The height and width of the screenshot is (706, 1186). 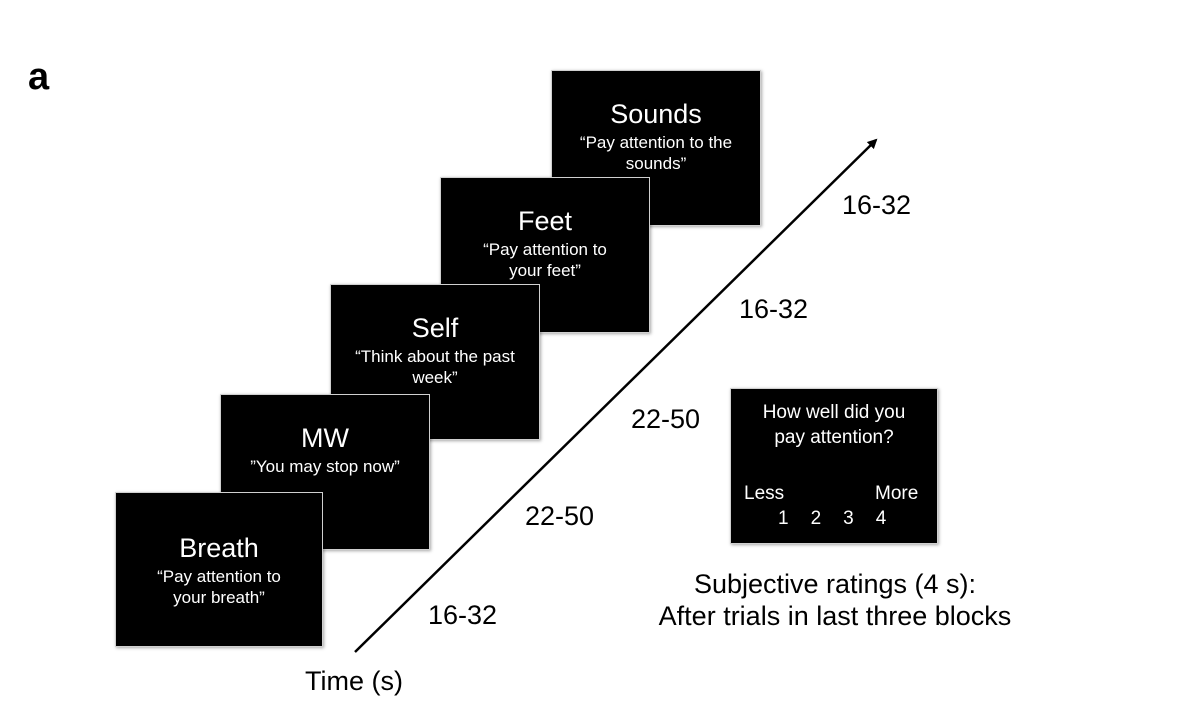 I want to click on rating-less-label: Less, so click(x=764, y=493).